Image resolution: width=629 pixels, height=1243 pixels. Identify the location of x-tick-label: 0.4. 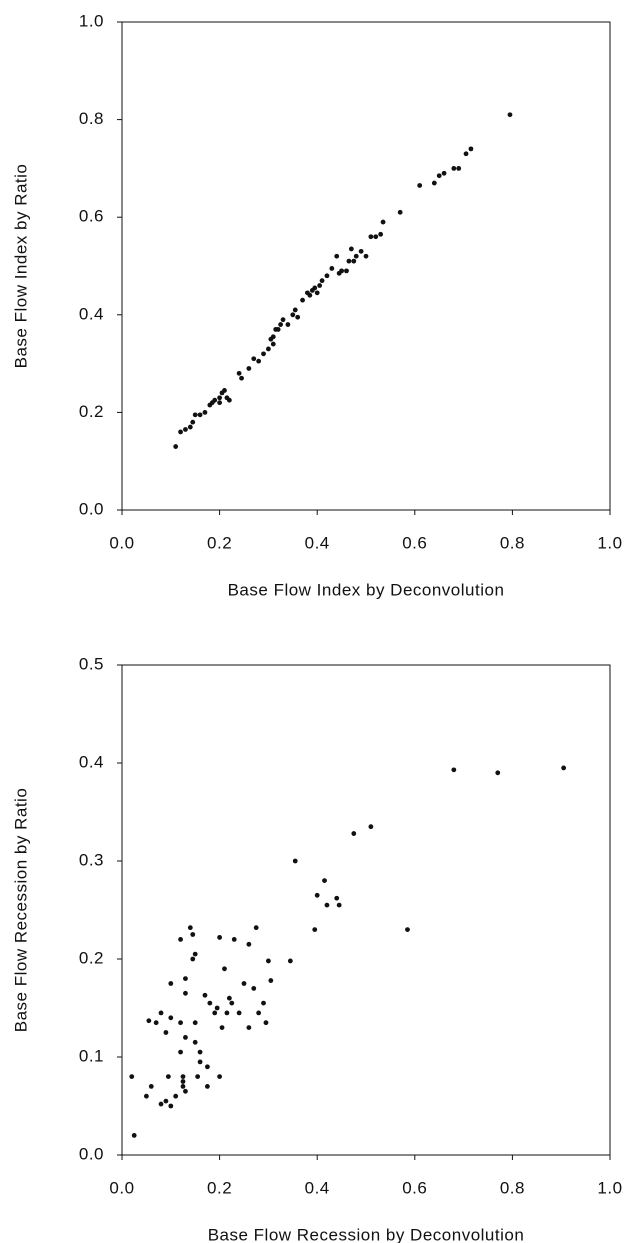
(317, 1187).